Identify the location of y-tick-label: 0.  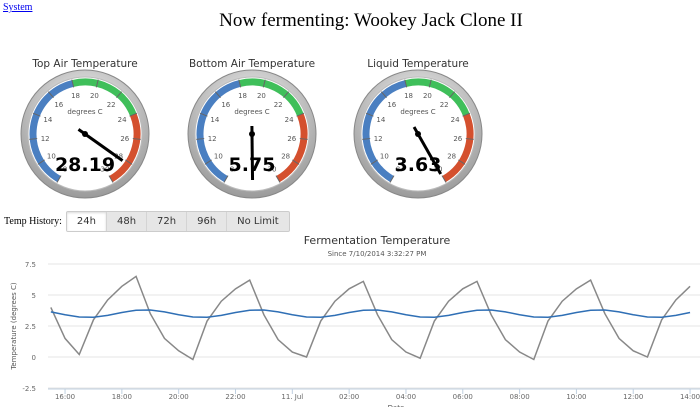
(34, 358).